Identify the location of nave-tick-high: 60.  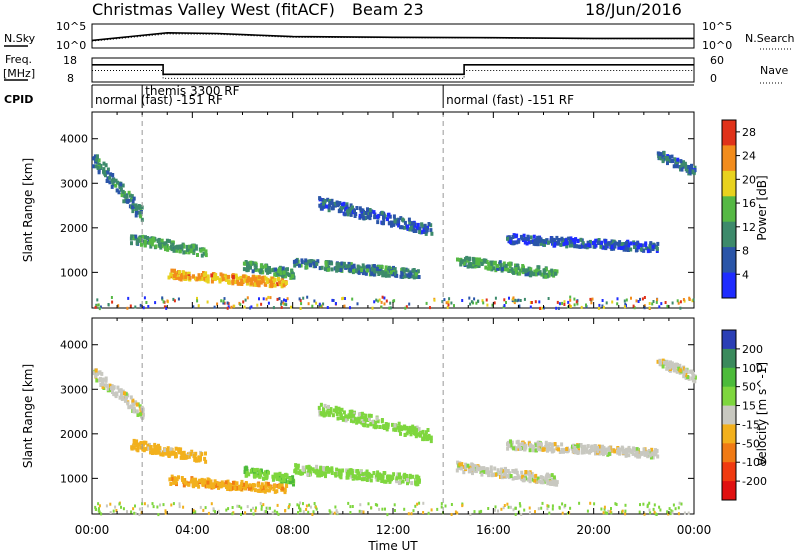
(717, 60).